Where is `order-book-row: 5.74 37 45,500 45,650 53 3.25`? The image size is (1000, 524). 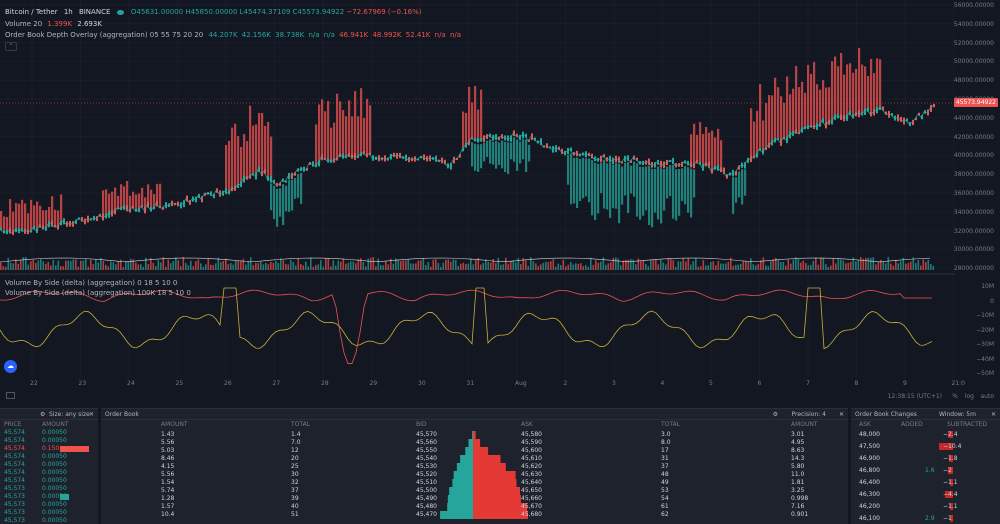
order-book-row: 5.74 37 45,500 45,650 53 3.25 is located at coordinates (474, 491).